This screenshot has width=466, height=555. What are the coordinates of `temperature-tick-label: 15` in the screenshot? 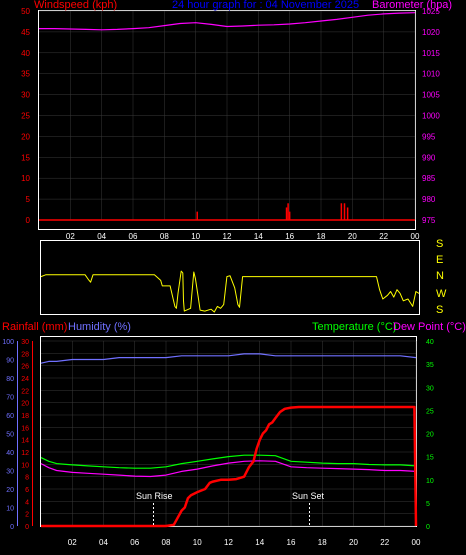 It's located at (430, 458).